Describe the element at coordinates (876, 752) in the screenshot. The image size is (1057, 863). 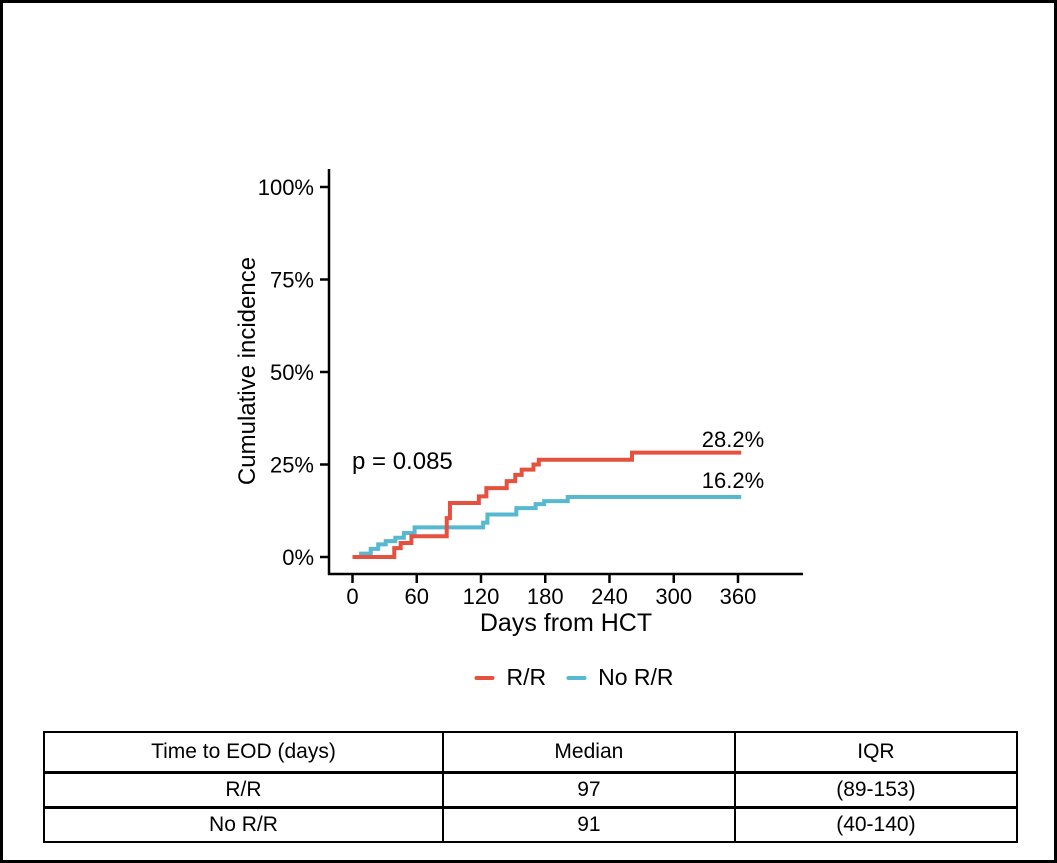
I see `table-header-cell: IQR` at that location.